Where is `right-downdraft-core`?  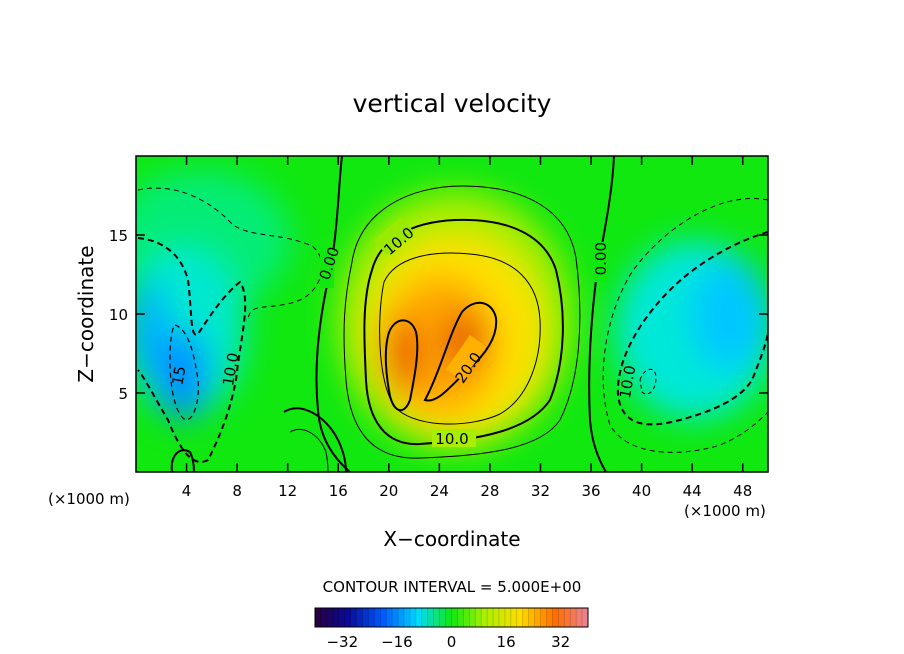 right-downdraft-core is located at coordinates (729, 315).